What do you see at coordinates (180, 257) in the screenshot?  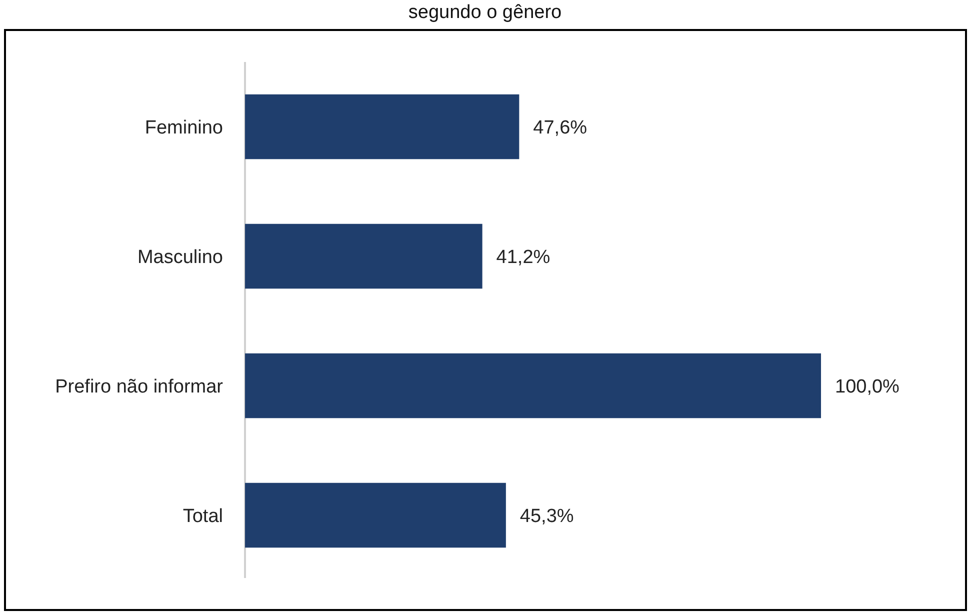 I see `y-tick-label: Masculino` at bounding box center [180, 257].